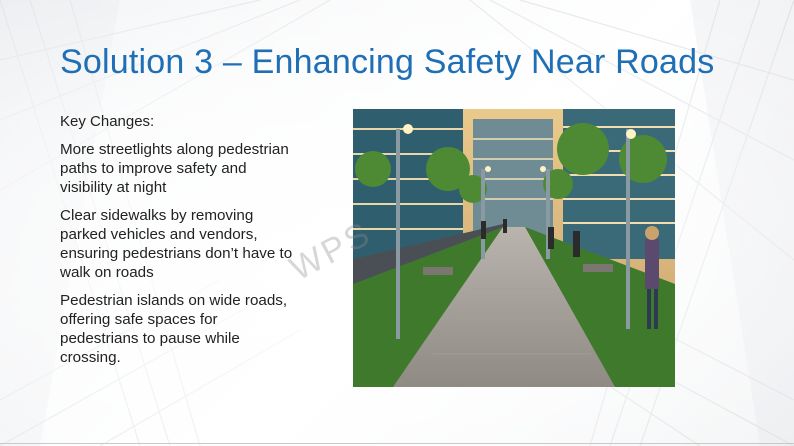 The height and width of the screenshot is (446, 794). What do you see at coordinates (107, 121) in the screenshot?
I see `key-changes-heading: Key Changes:` at bounding box center [107, 121].